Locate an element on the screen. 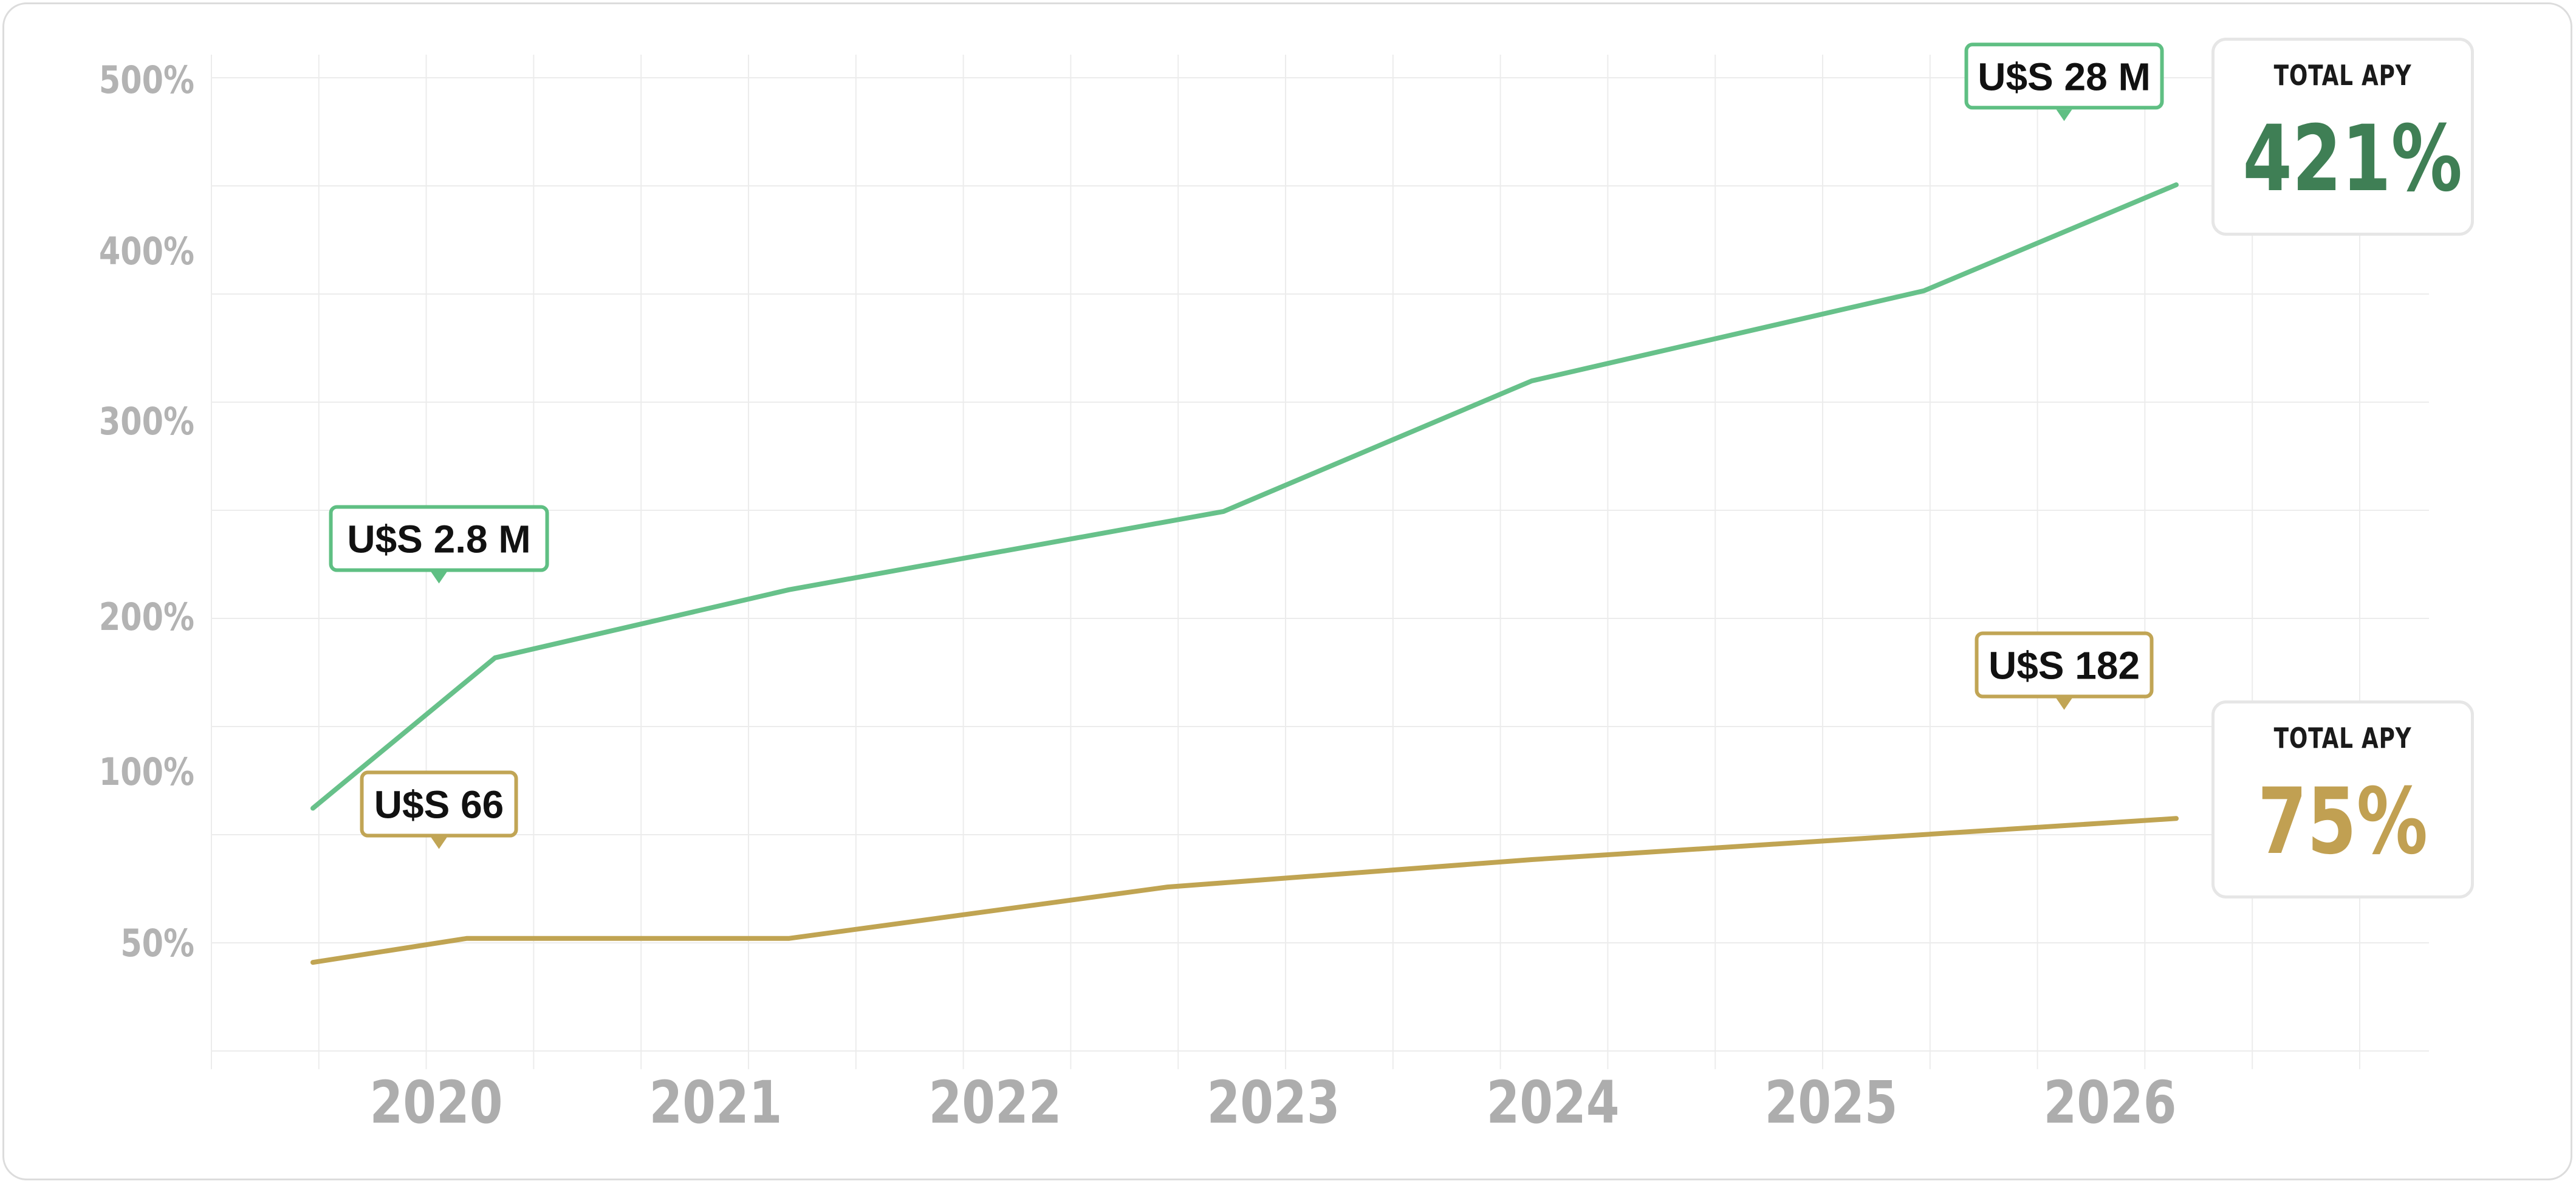  value-callout: U$S 182 is located at coordinates (2064, 670).